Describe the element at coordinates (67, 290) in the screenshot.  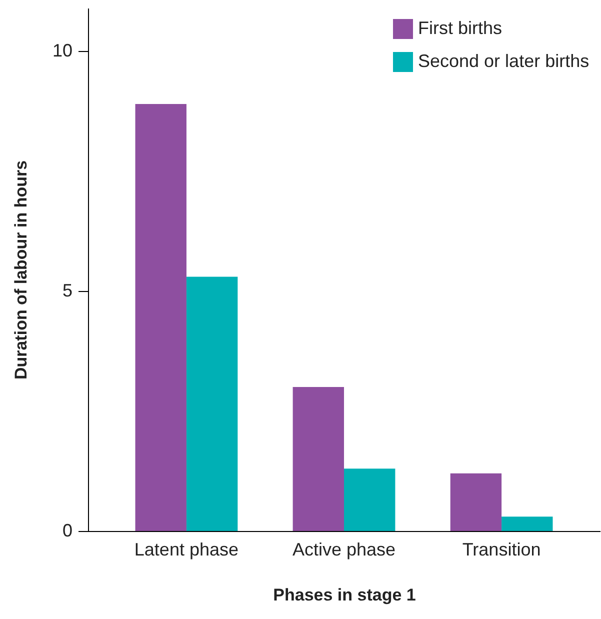
I see `y-tick-label: 5` at that location.